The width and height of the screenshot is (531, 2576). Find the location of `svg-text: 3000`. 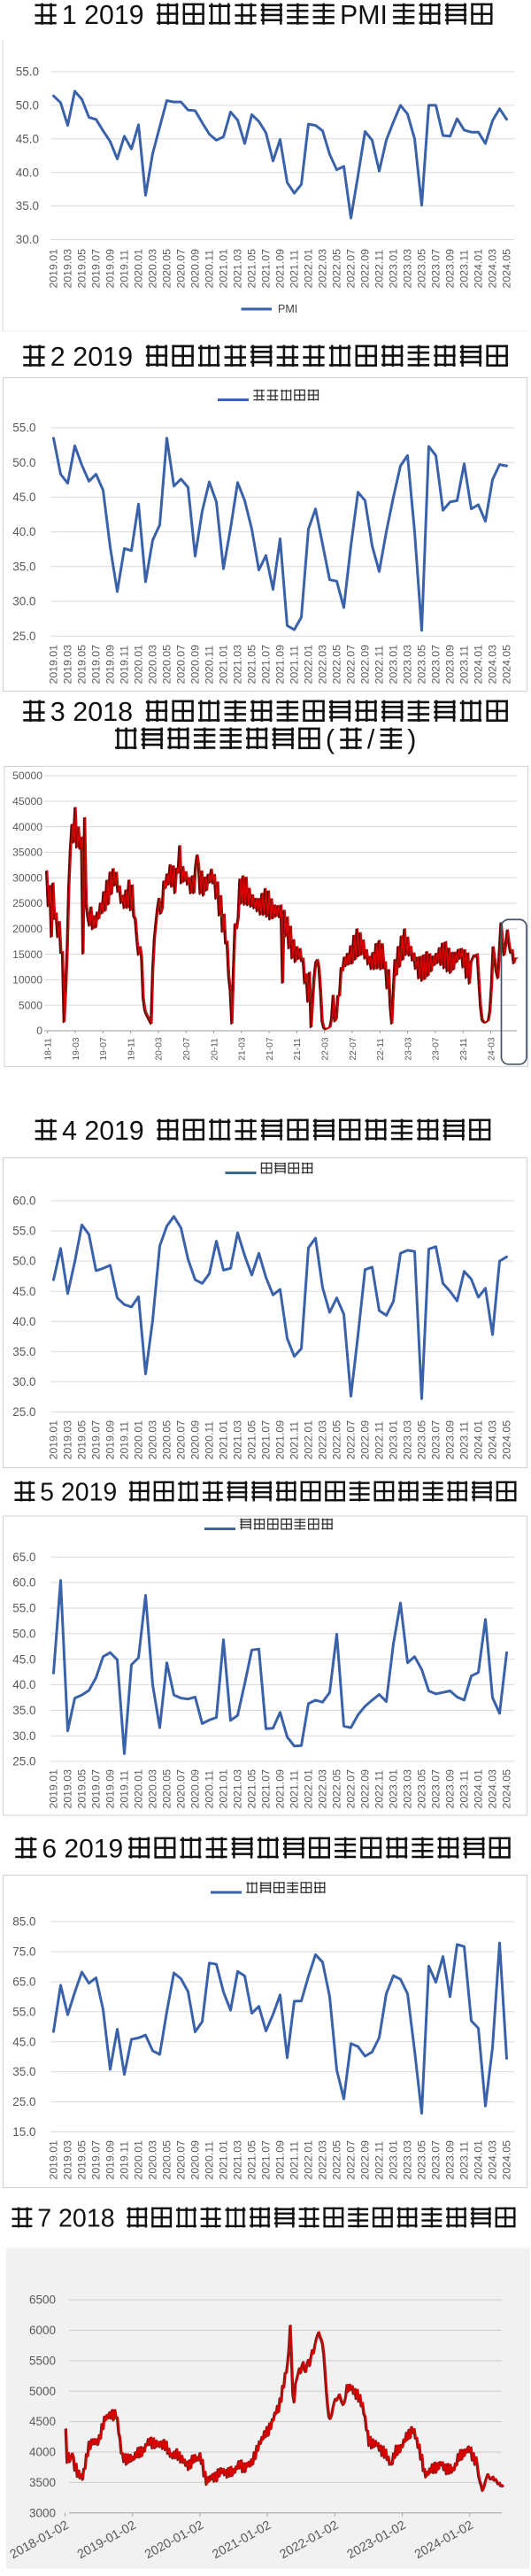

svg-text: 3000 is located at coordinates (42, 2512).